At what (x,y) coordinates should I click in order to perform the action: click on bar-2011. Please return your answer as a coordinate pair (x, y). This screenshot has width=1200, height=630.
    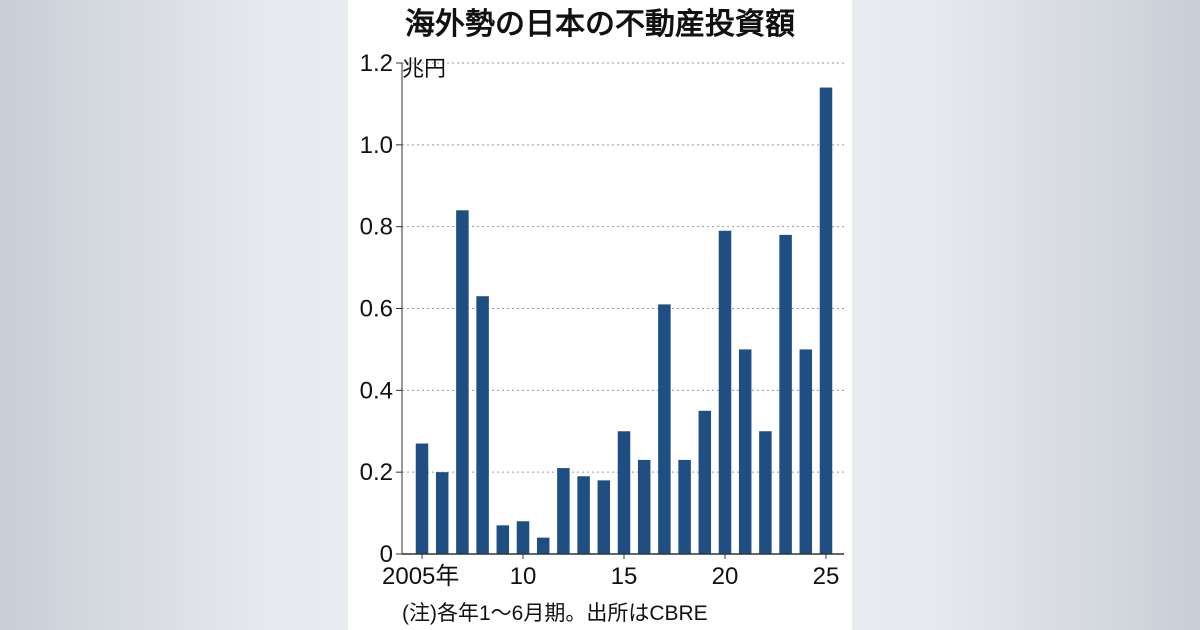
    Looking at the image, I should click on (543, 545).